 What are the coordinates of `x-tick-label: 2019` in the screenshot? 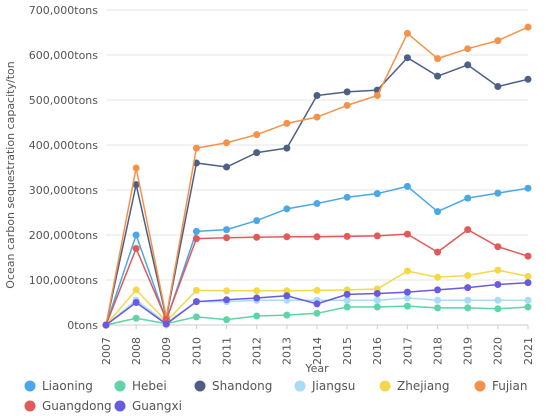 It's located at (468, 351).